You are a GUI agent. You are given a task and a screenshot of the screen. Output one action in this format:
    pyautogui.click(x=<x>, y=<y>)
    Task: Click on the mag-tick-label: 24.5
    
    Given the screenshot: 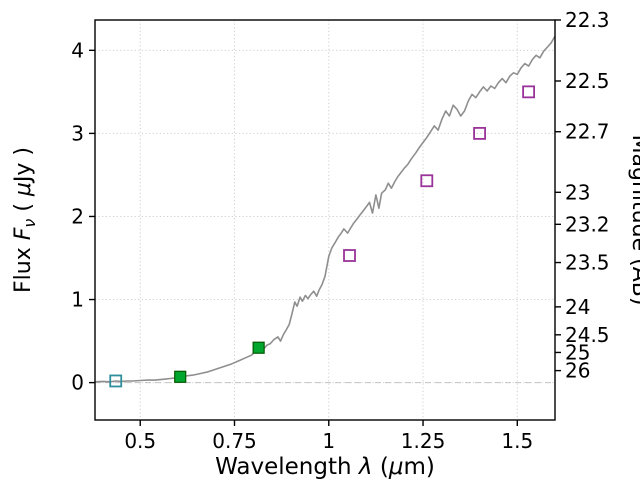 What is the action you would take?
    pyautogui.click(x=587, y=335)
    